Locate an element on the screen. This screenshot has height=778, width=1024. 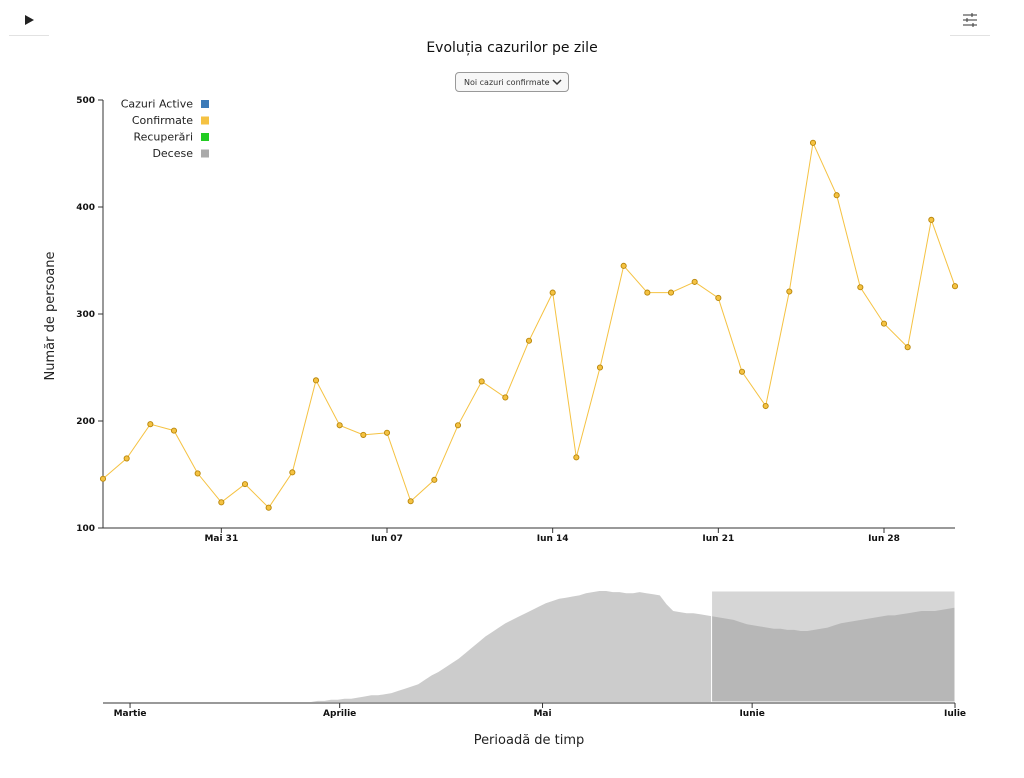
y-axis-label: Număr de persoane is located at coordinates (50, 316).